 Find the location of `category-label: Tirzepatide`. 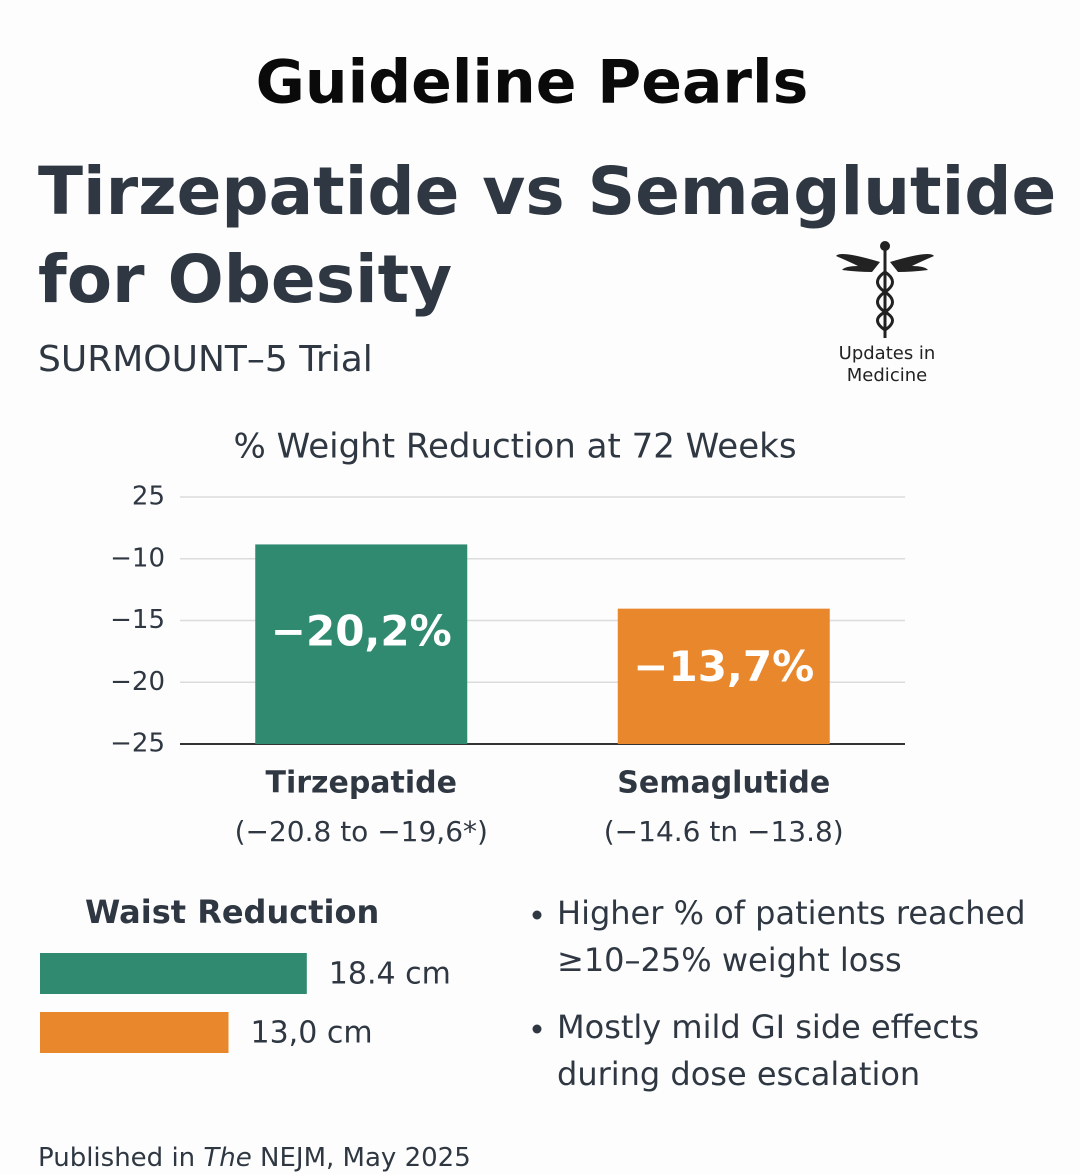

category-label: Tirzepatide is located at coordinates (361, 783).